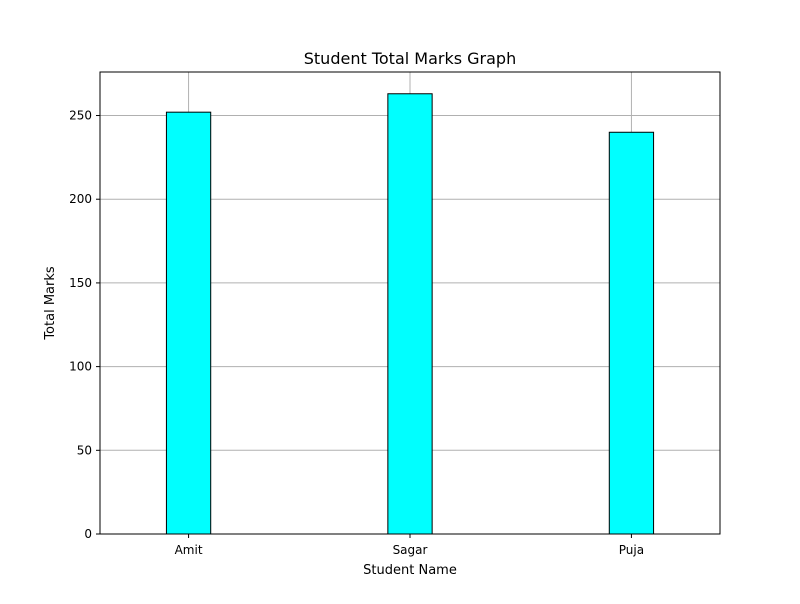 The image size is (800, 604). I want to click on chart-title: Student Total Marks Graph, so click(410, 58).